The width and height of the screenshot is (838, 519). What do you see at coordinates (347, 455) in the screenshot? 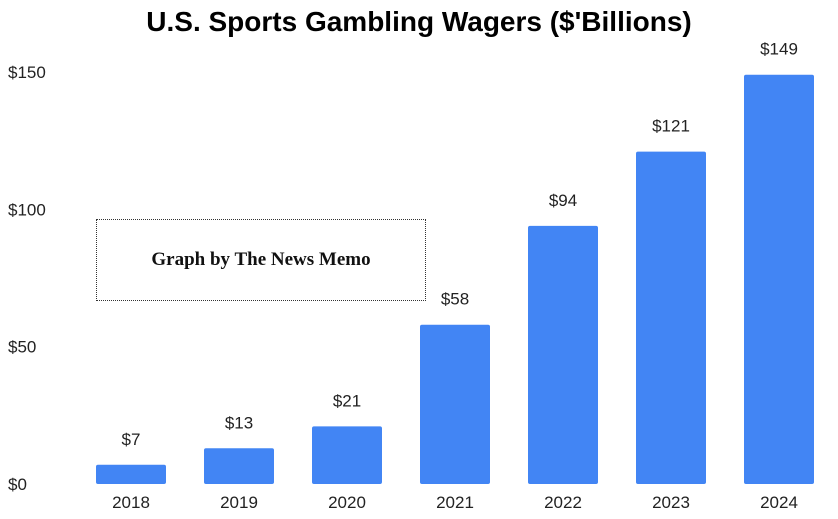
I see `bar-2020` at bounding box center [347, 455].